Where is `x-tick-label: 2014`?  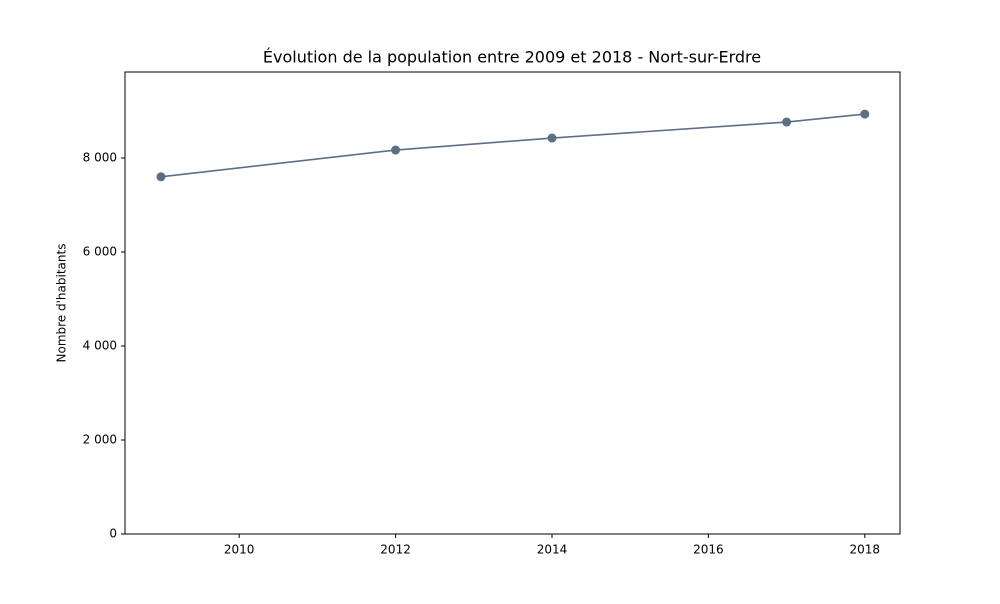
x-tick-label: 2014 is located at coordinates (552, 550).